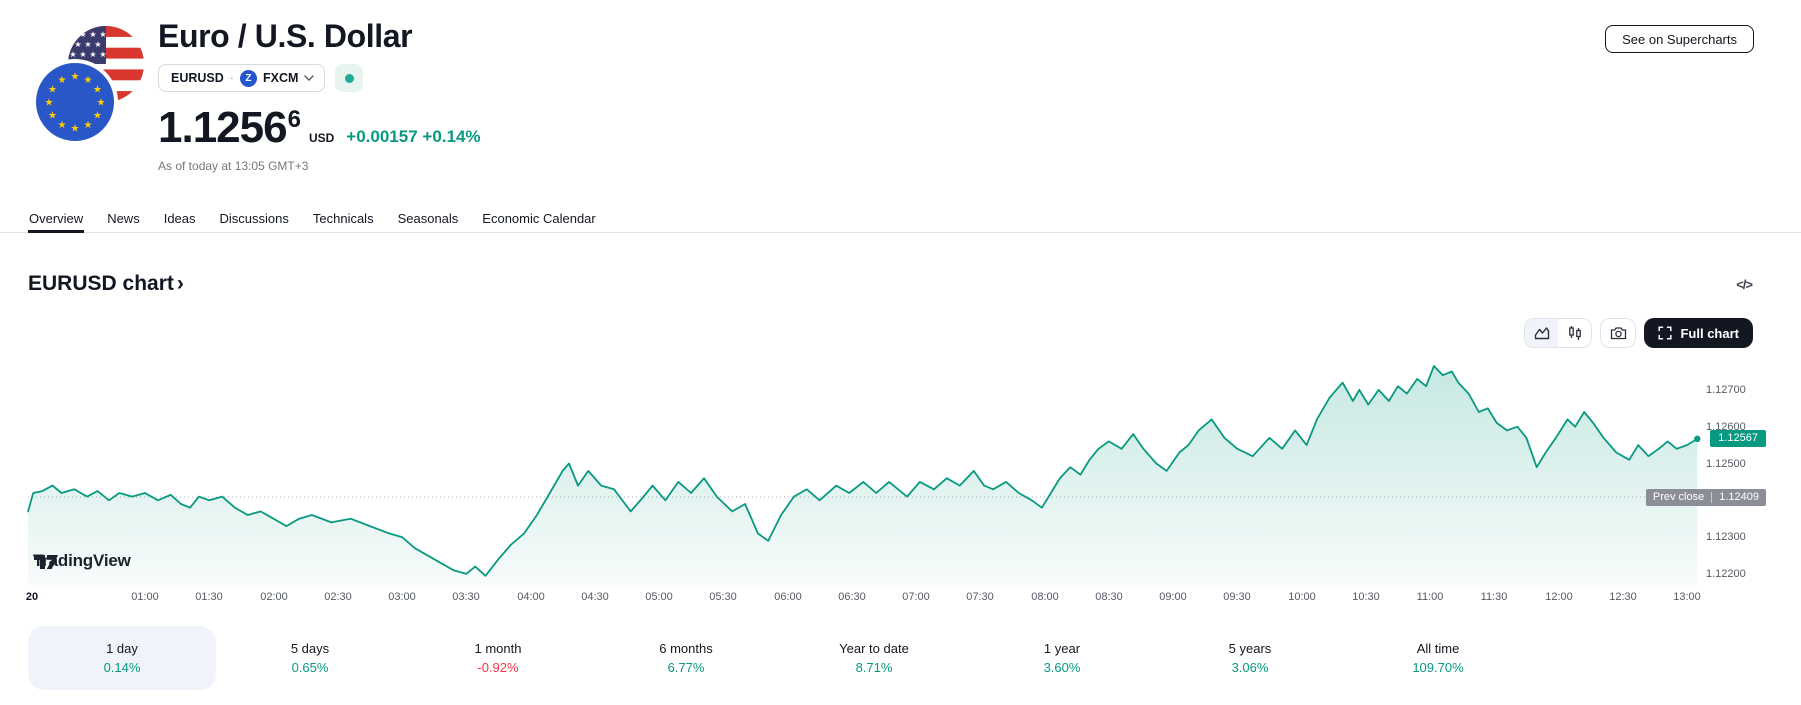  I want to click on time-tick-label: 11:30, so click(1494, 597).